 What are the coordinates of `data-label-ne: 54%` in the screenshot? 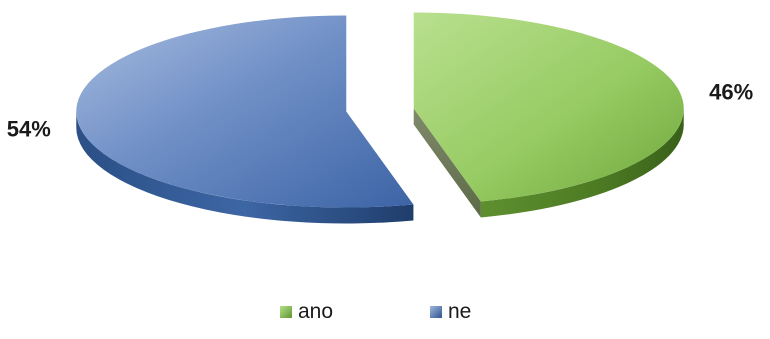 It's located at (29, 129).